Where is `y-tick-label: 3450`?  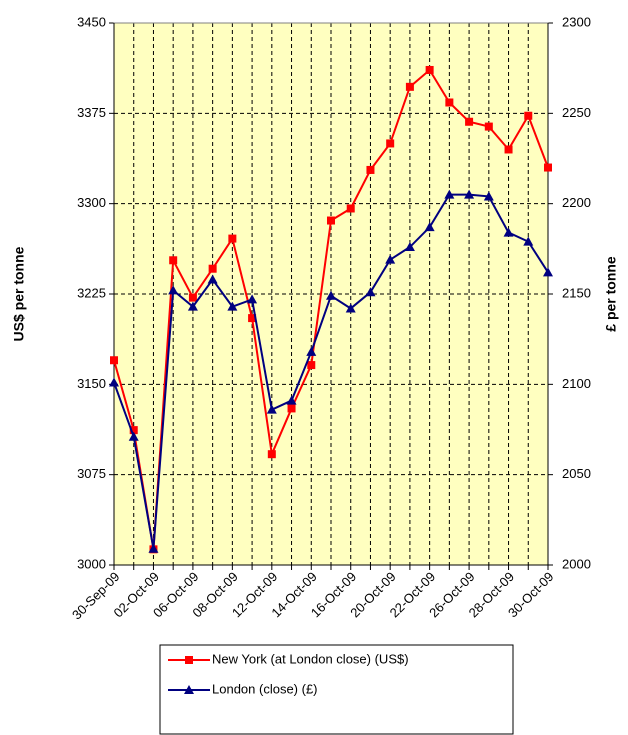 y-tick-label: 3450 is located at coordinates (91, 21).